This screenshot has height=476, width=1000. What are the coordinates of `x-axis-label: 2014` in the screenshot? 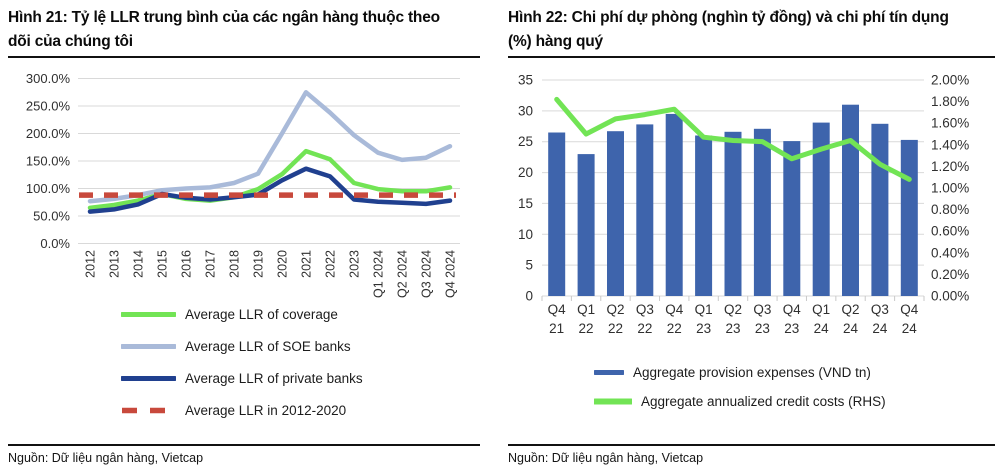 It's located at (139, 264).